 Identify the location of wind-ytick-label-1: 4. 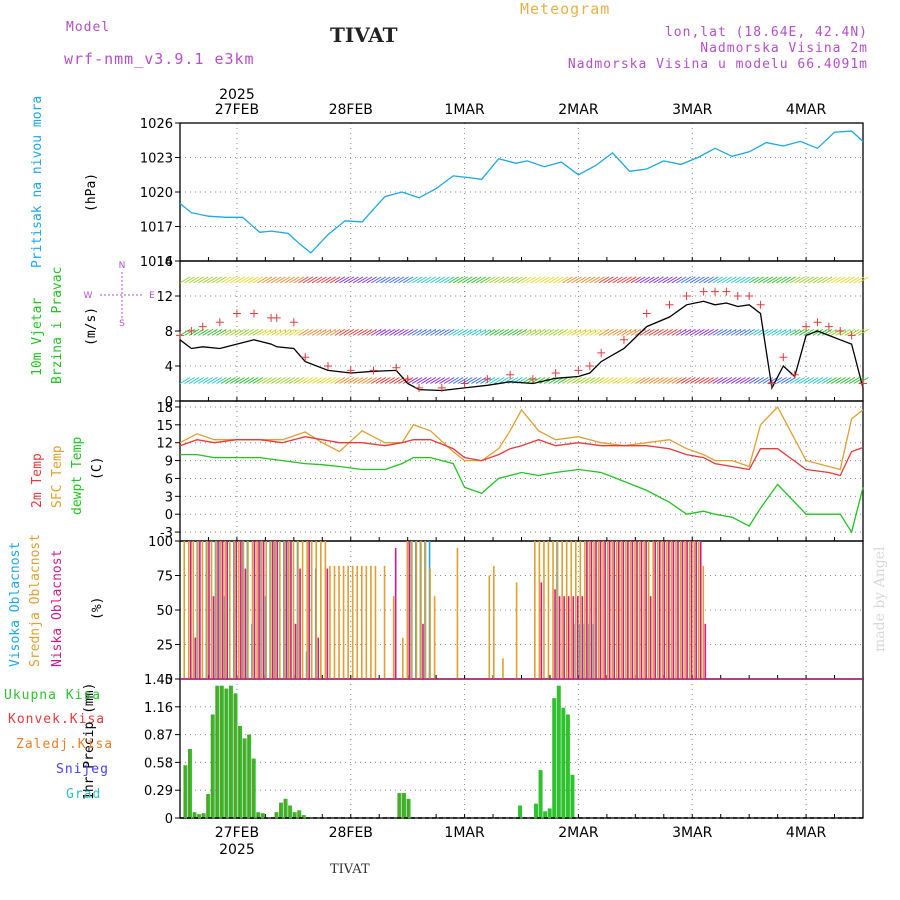
(169, 367).